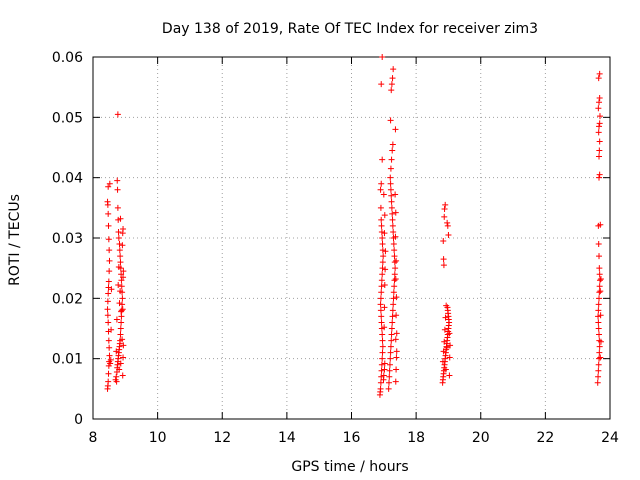 The image size is (640, 480). What do you see at coordinates (158, 438) in the screenshot?
I see `x-tick-label: 10` at bounding box center [158, 438].